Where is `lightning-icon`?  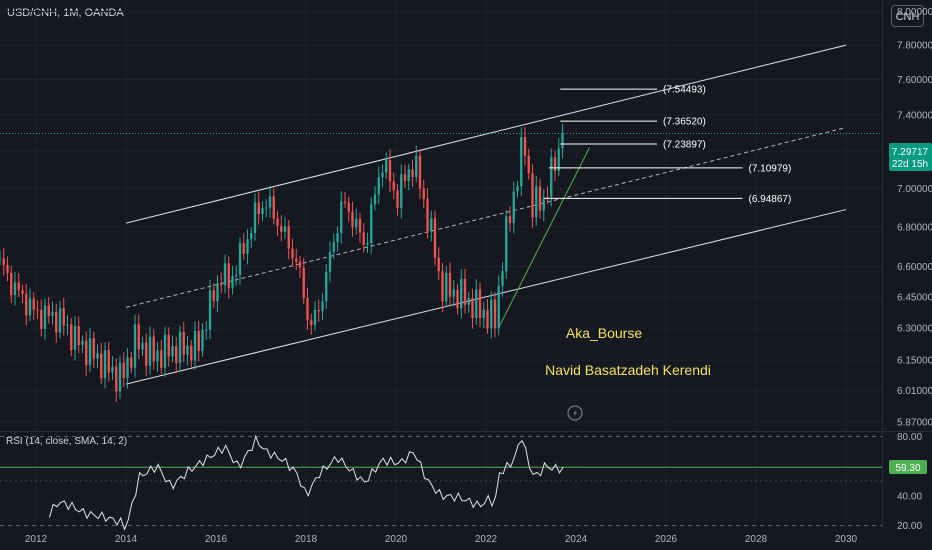
lightning-icon is located at coordinates (575, 413).